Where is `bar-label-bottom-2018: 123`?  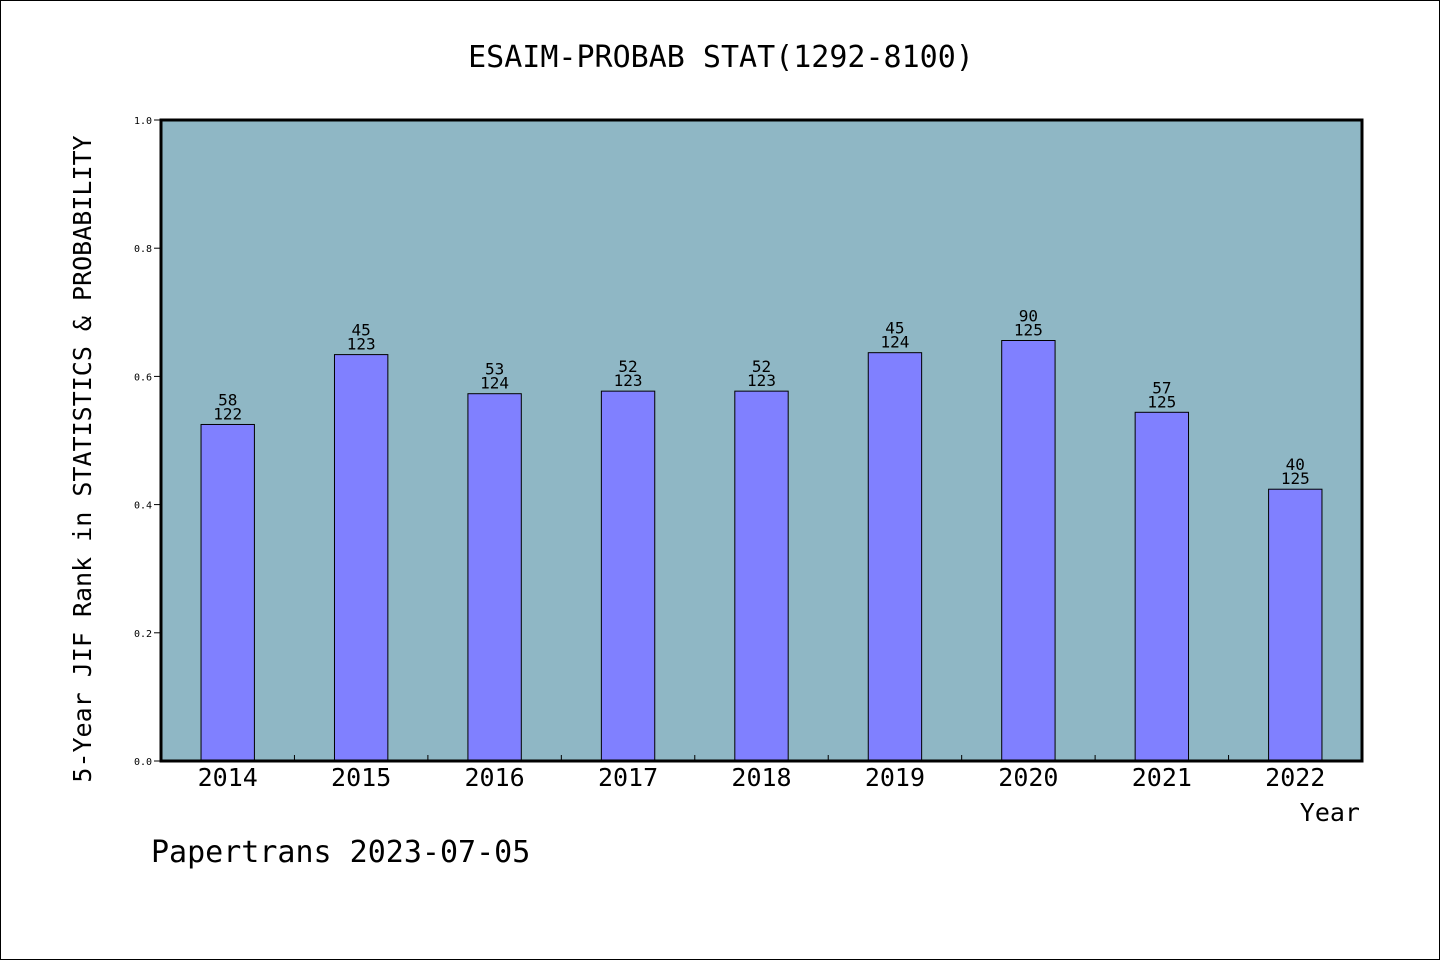
bar-label-bottom-2018: 123 is located at coordinates (761, 380).